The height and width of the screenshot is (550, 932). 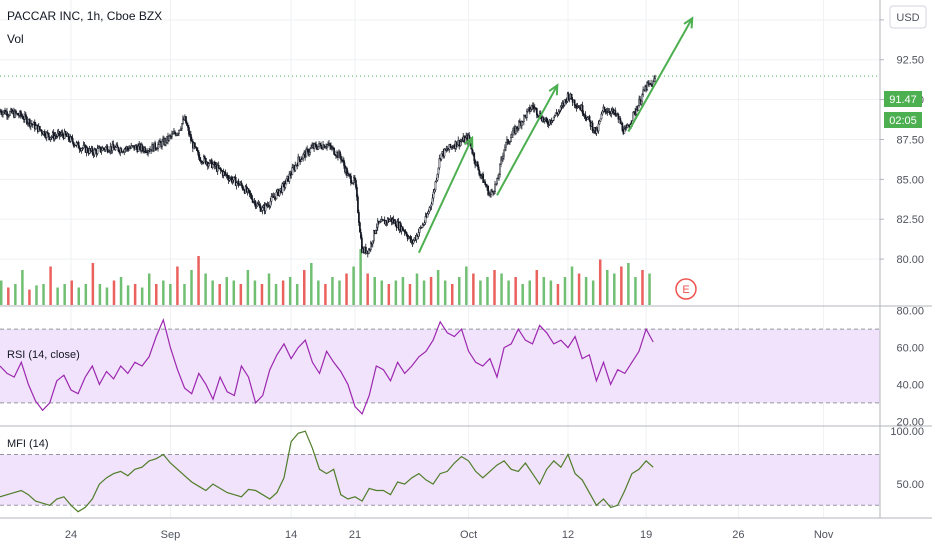 I want to click on rsi-label: RSI (14, close), so click(x=43, y=355).